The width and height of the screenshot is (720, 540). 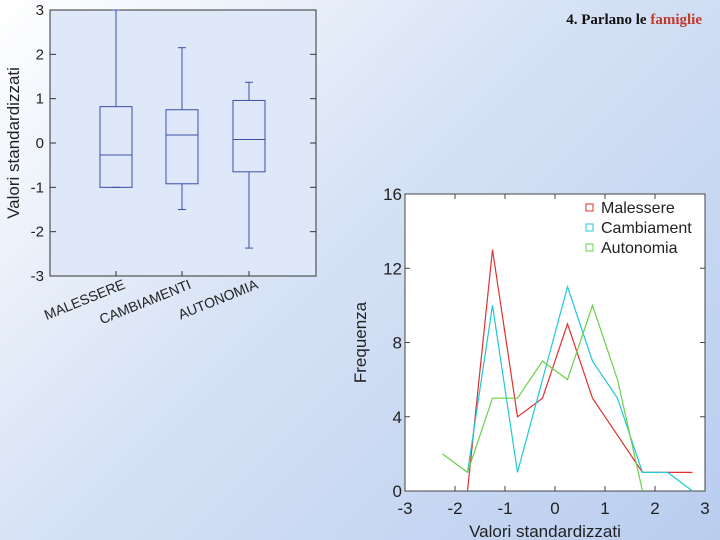 What do you see at coordinates (639, 248) in the screenshot?
I see `legend-label-autonomia: Autonomia` at bounding box center [639, 248].